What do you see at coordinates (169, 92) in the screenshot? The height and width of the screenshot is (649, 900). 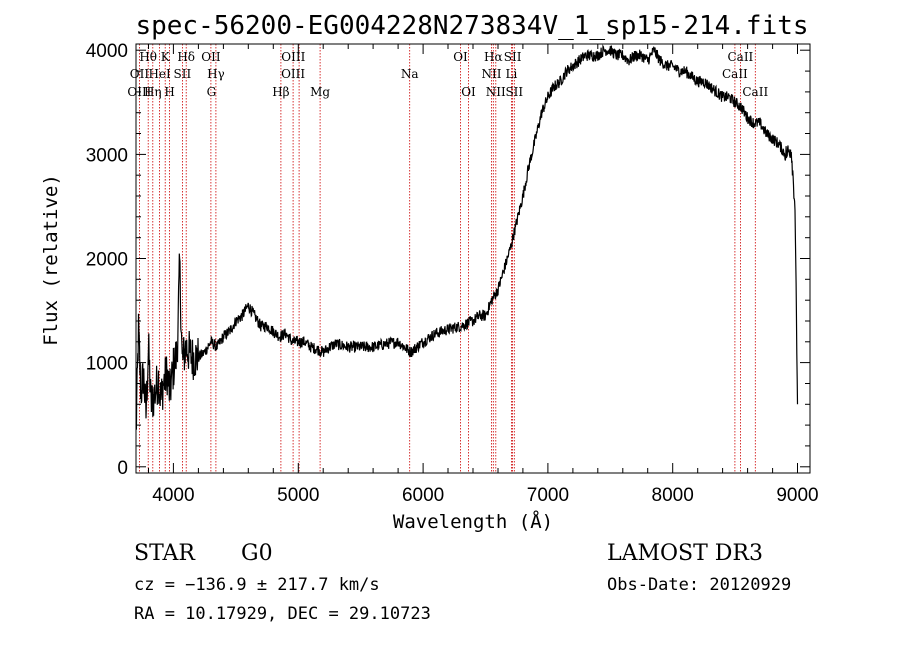 I see `spectral-line-label: H` at bounding box center [169, 92].